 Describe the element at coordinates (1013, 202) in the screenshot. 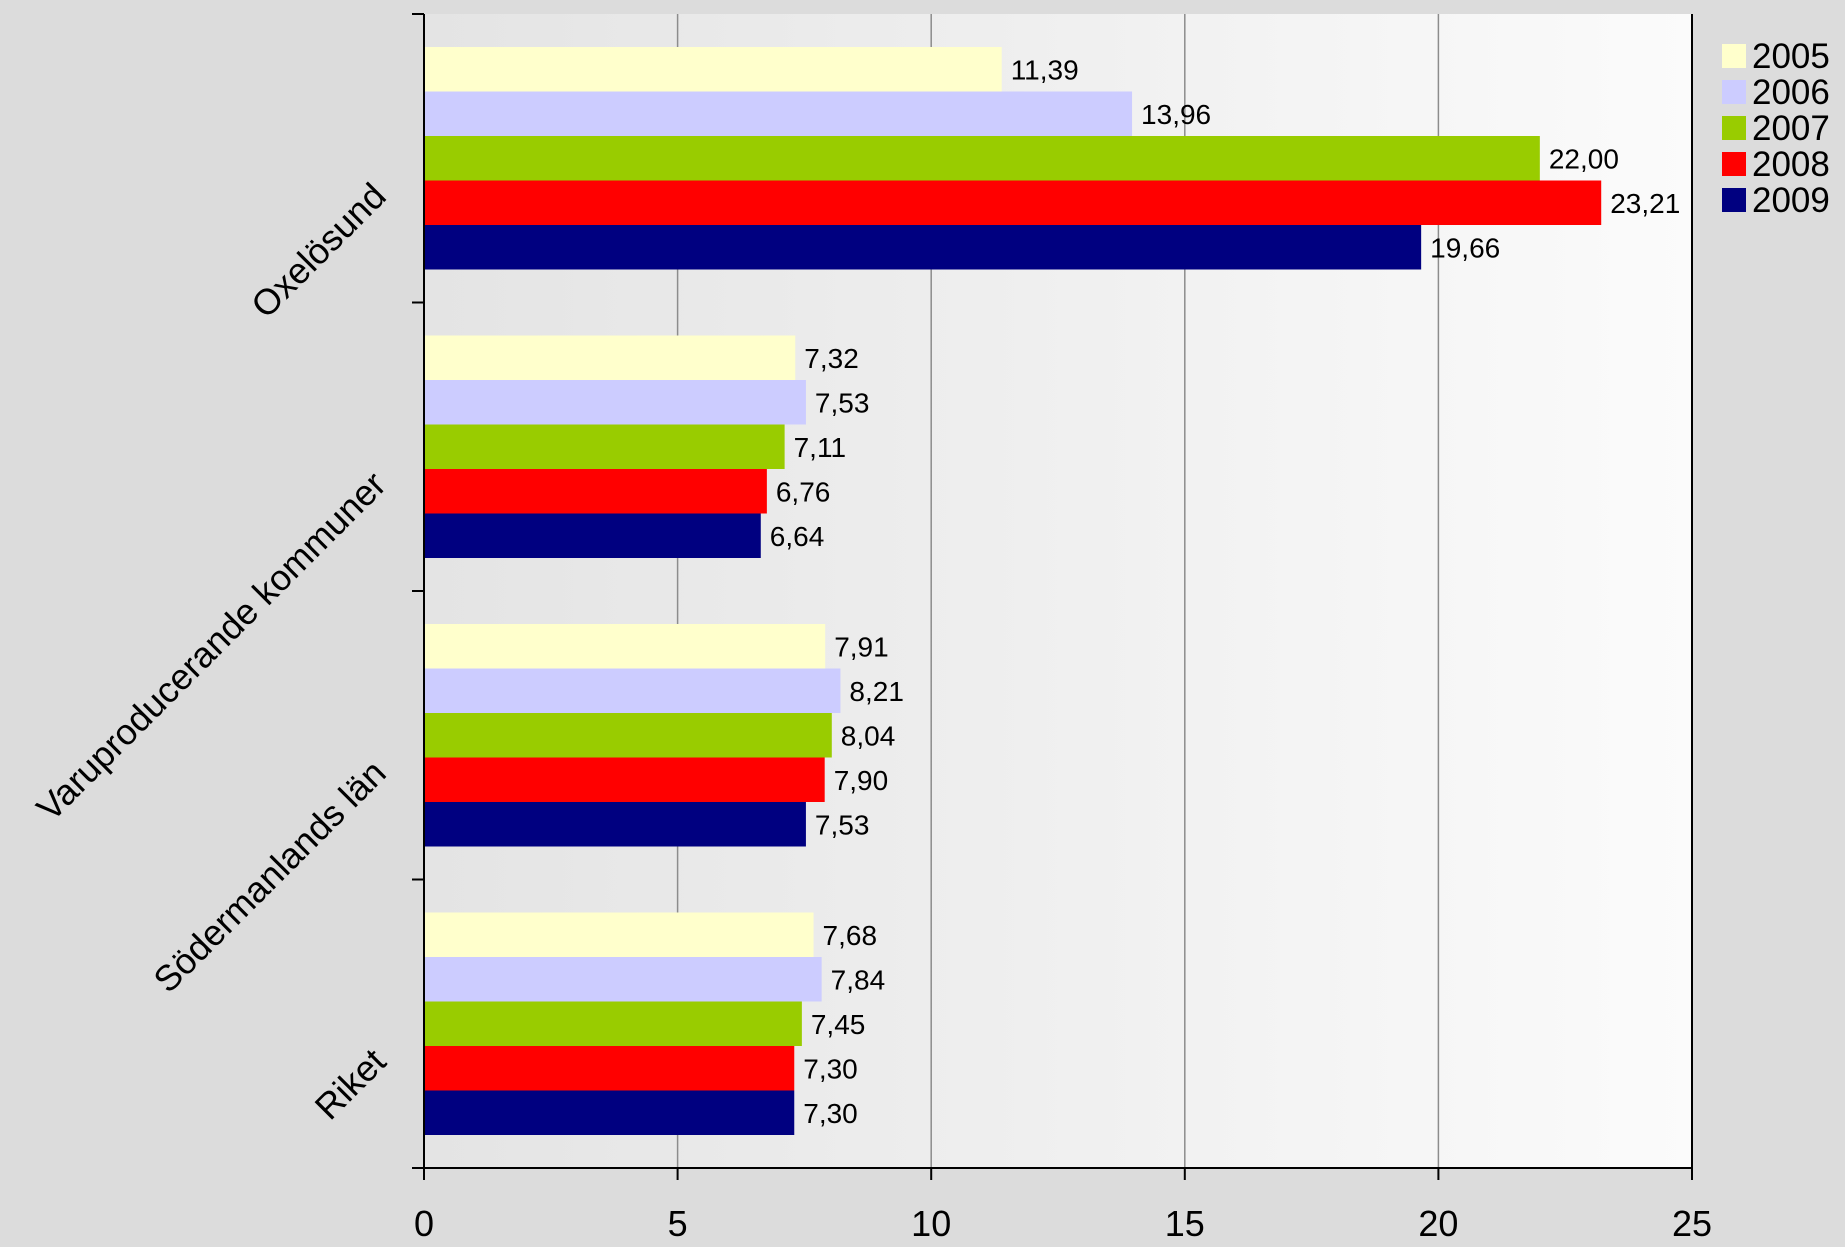

I see `bar-oxel-sund-2008` at that location.